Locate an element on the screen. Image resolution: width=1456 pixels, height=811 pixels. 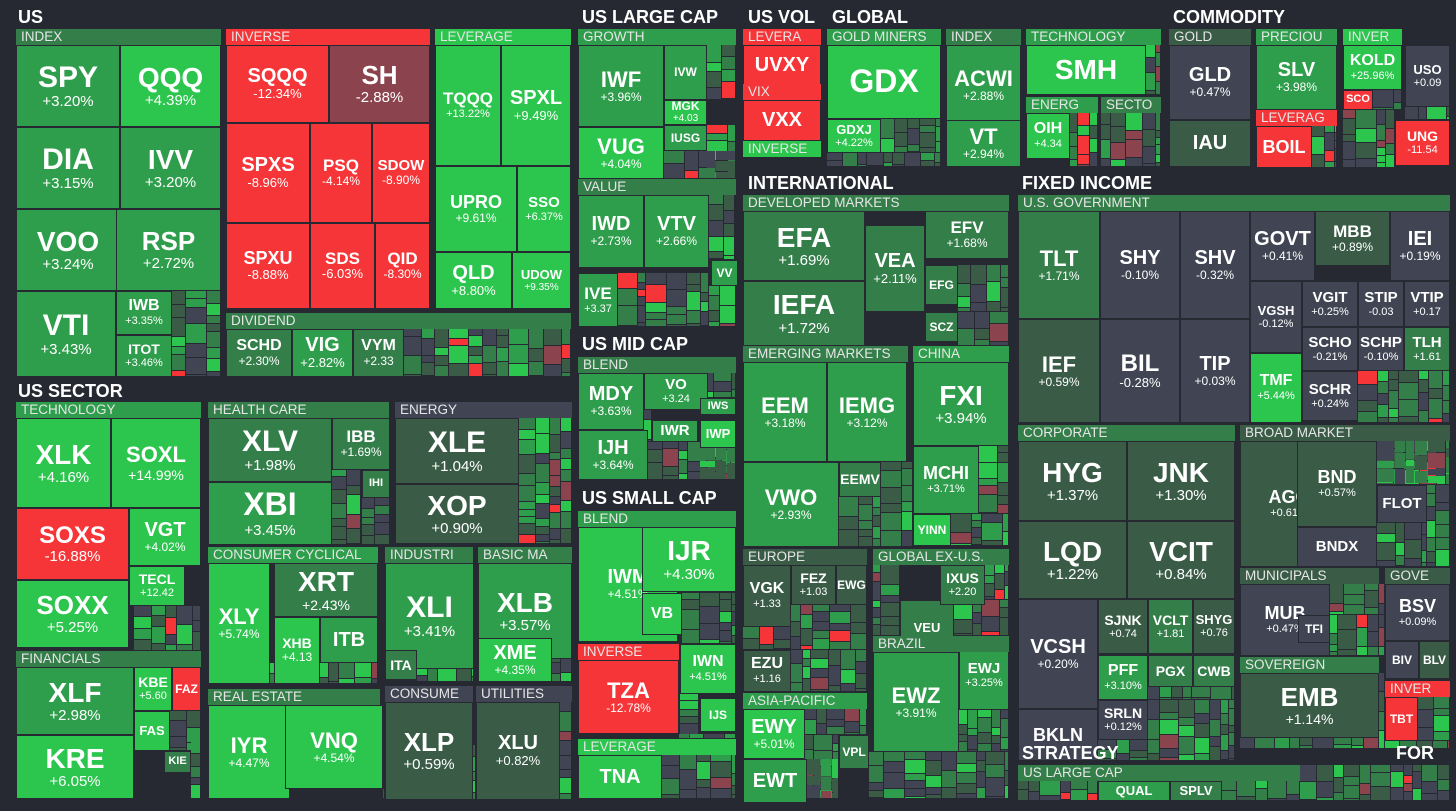
tile-vt: VT +2.94% is located at coordinates (983, 143).